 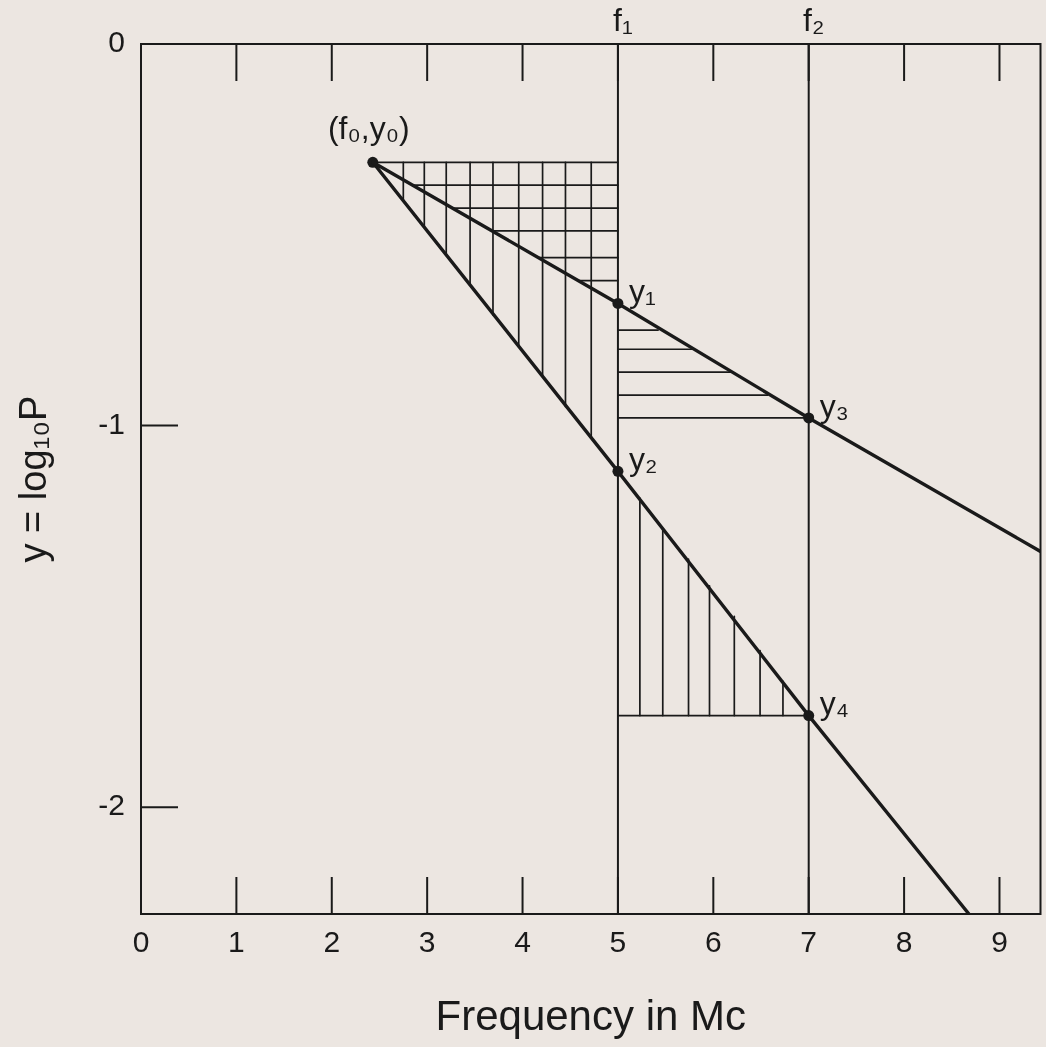 What do you see at coordinates (904, 942) in the screenshot?
I see `x-tick-label: 8` at bounding box center [904, 942].